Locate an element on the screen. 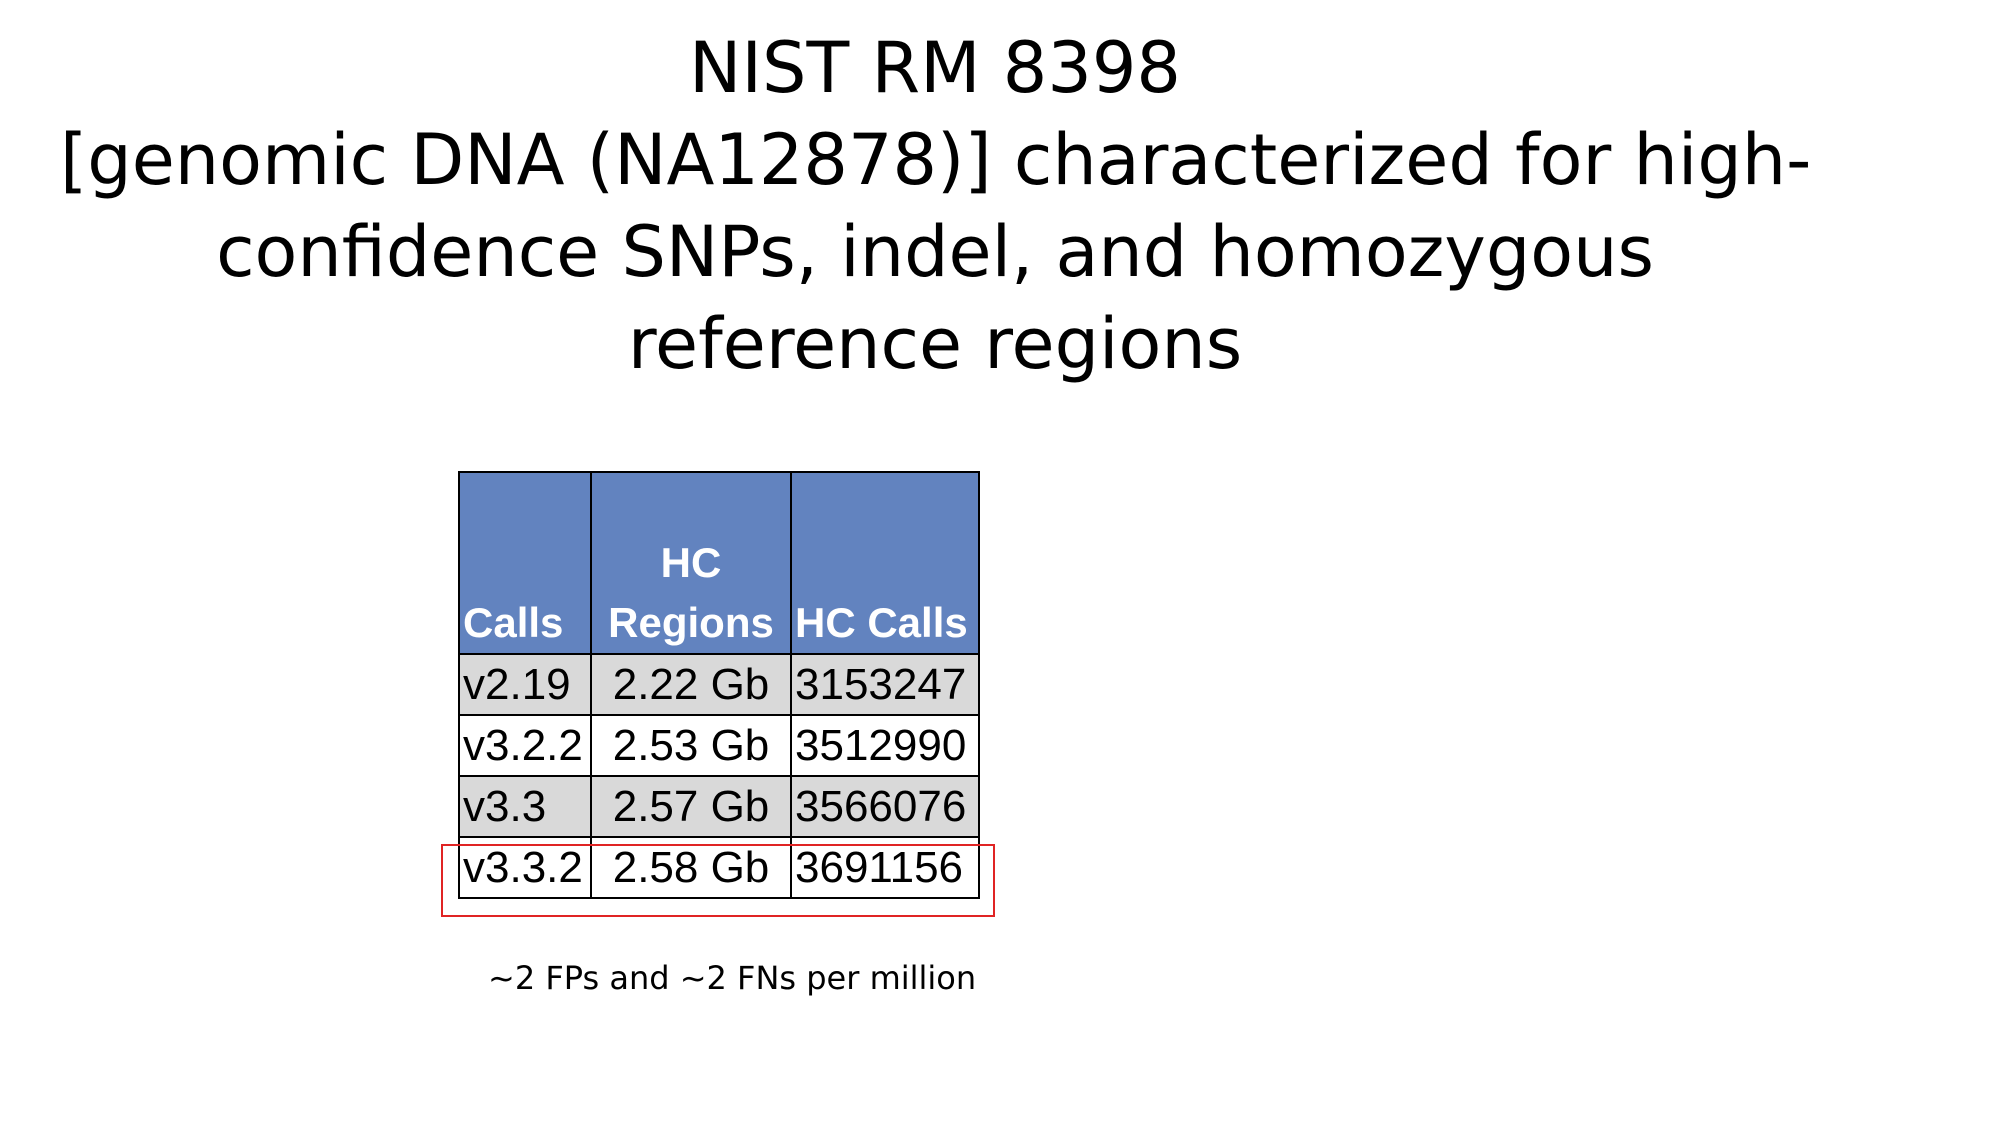  cell-calls: v3.3 is located at coordinates (525, 806).